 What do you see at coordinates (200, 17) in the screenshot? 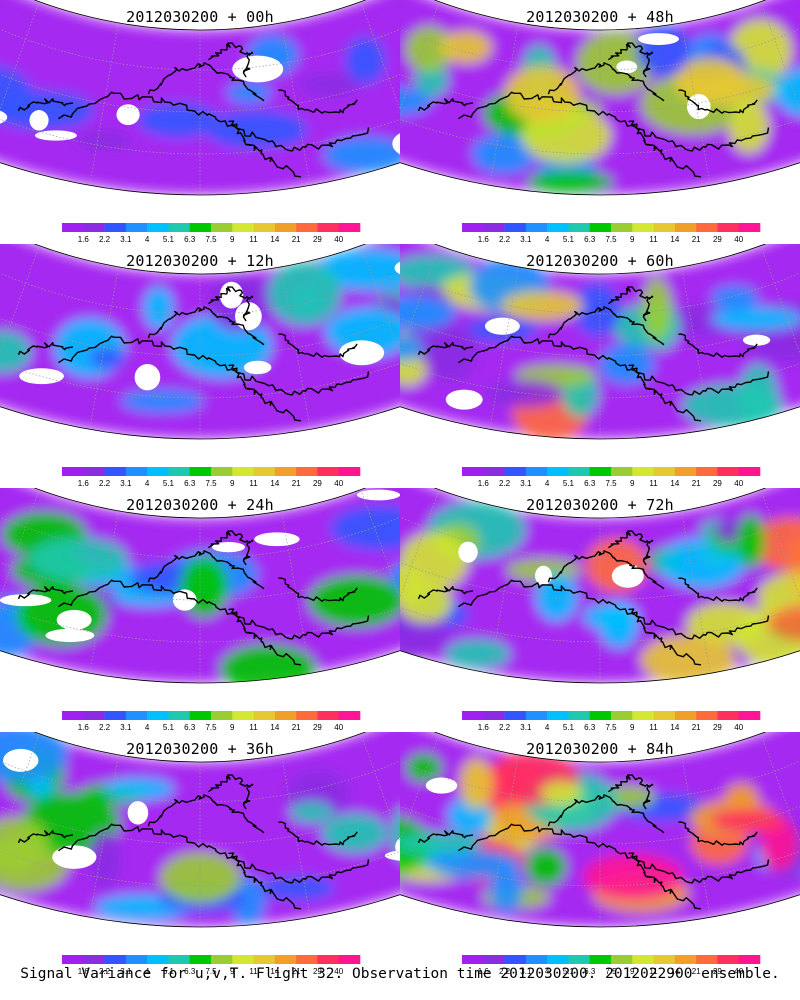
I see `panel-title: 2012030200 + 00h` at bounding box center [200, 17].